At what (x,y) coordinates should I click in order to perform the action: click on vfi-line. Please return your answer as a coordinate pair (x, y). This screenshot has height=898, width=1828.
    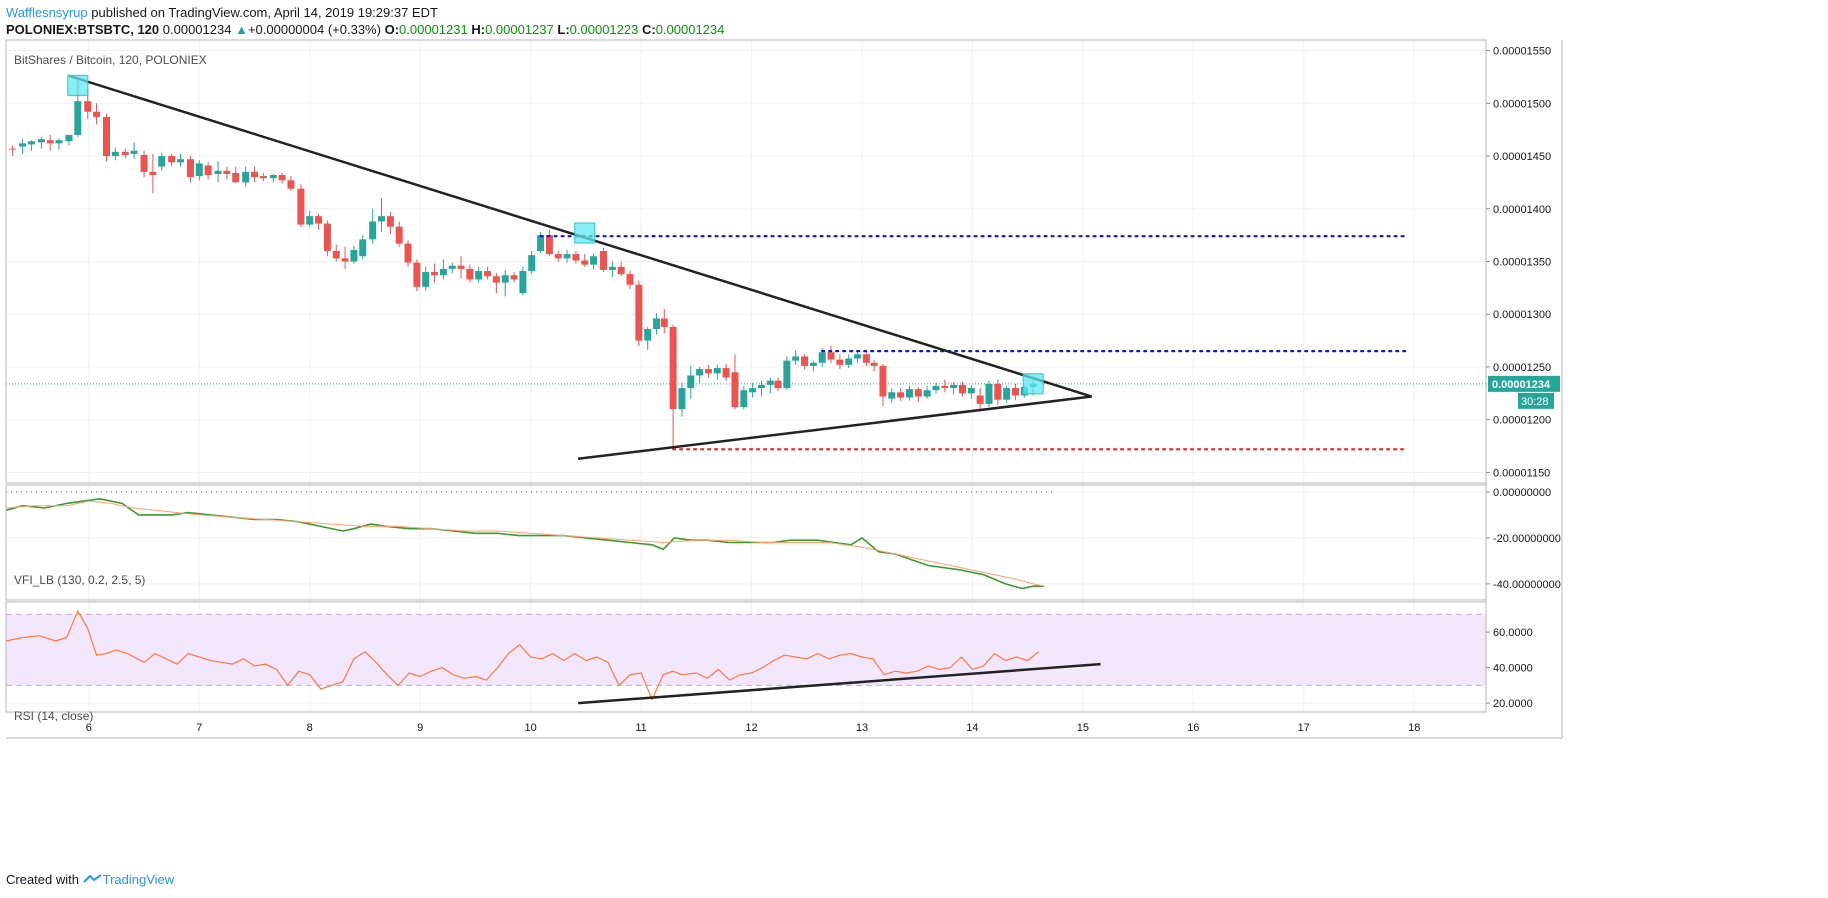
    Looking at the image, I should click on (525, 543).